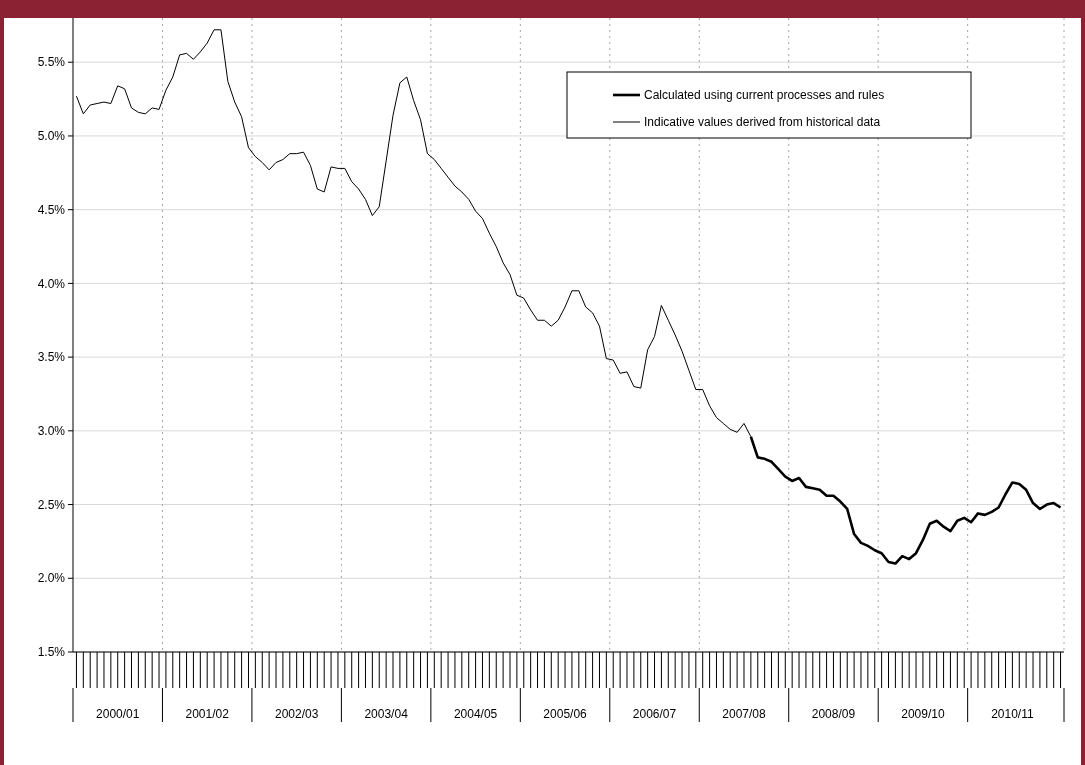  What do you see at coordinates (51, 504) in the screenshot?
I see `y-tick-label: 2.5%` at bounding box center [51, 504].